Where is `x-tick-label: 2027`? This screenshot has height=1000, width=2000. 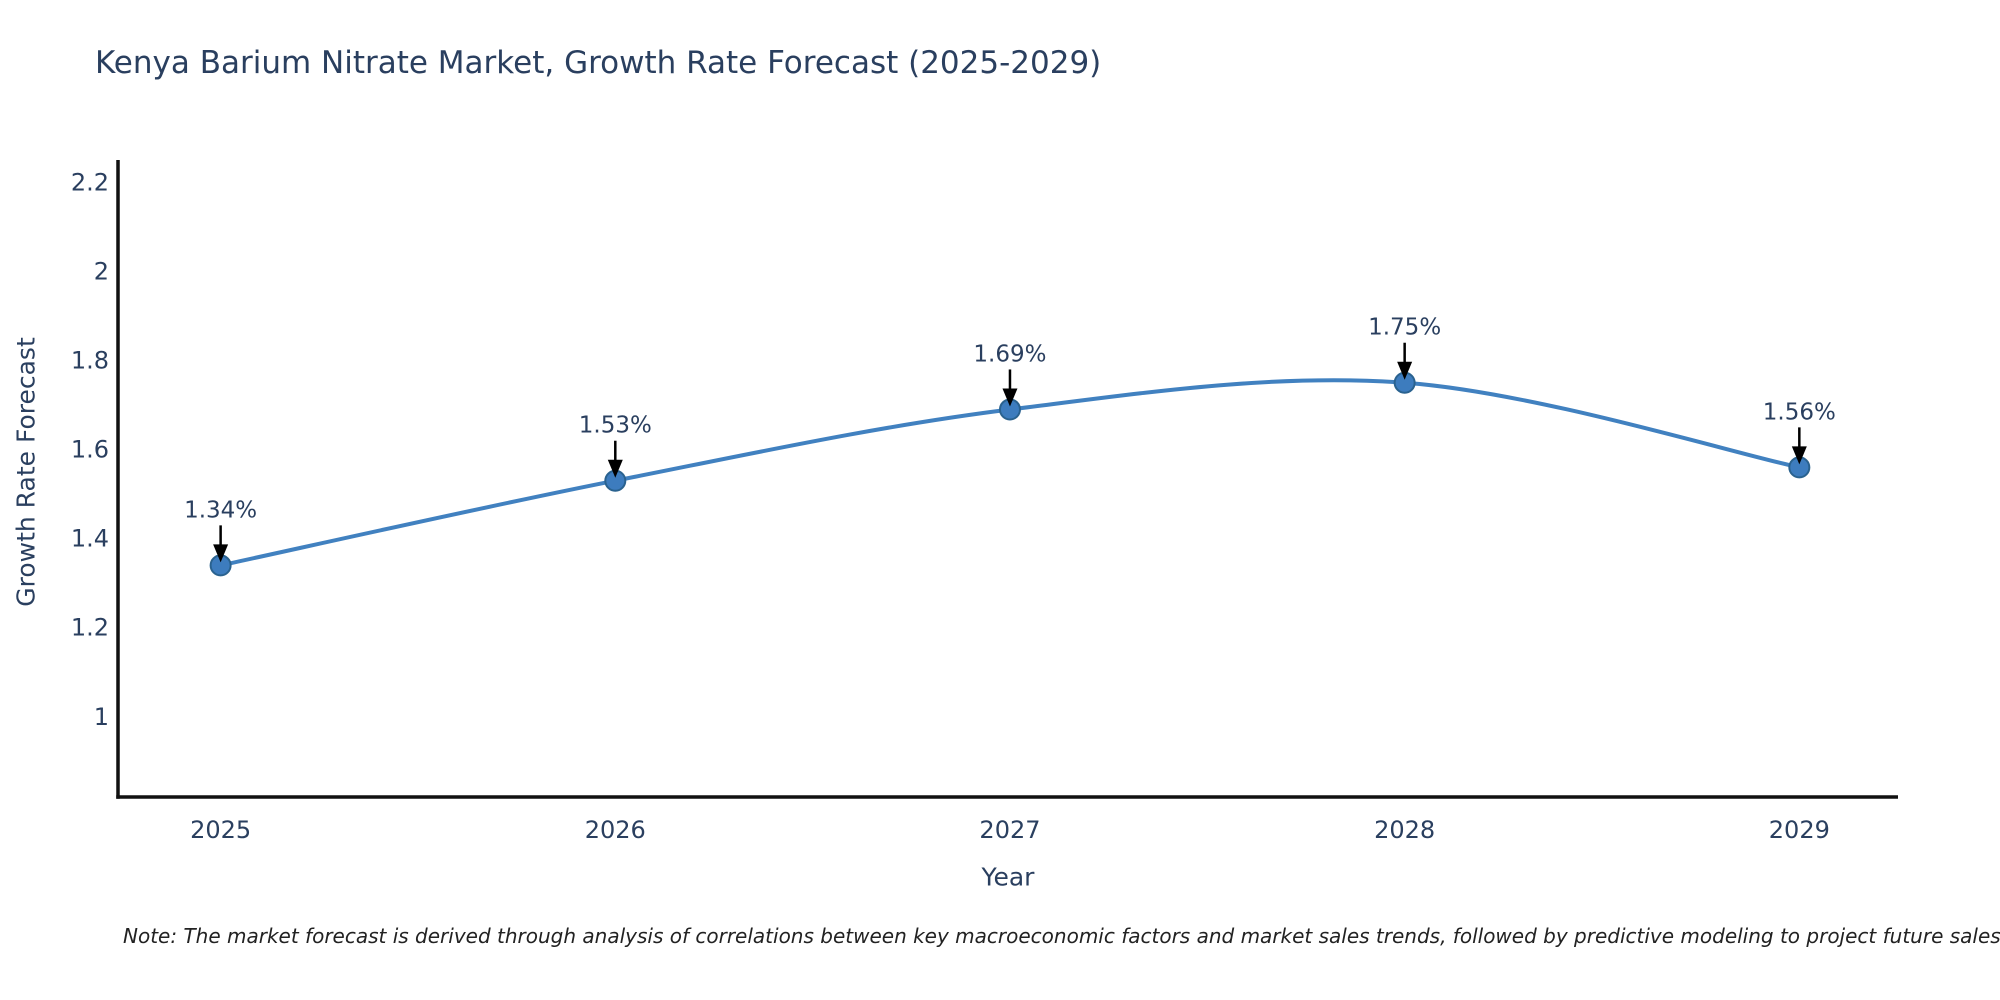 x-tick-label: 2027 is located at coordinates (1009, 830).